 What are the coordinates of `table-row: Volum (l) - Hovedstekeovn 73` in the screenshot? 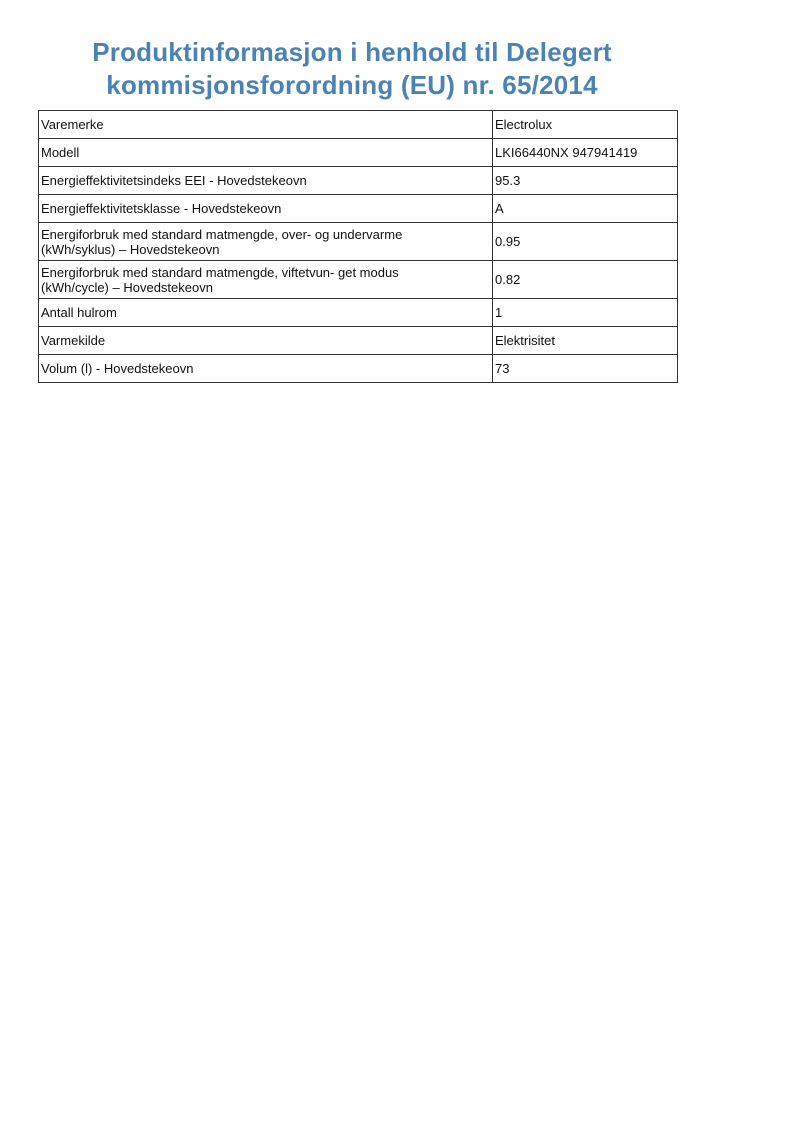 It's located at (358, 368).